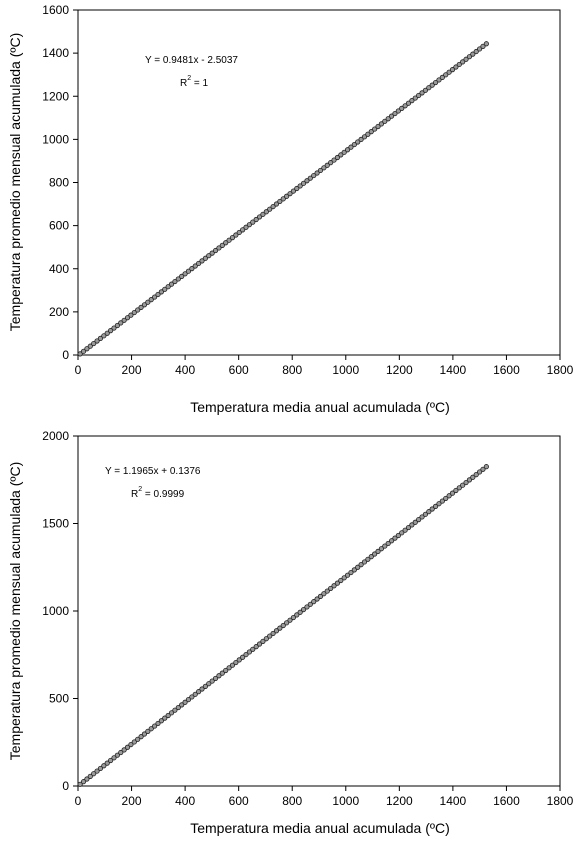 This screenshot has height=842, width=575. Describe the element at coordinates (65, 355) in the screenshot. I see `y-tick-label: 0` at that location.